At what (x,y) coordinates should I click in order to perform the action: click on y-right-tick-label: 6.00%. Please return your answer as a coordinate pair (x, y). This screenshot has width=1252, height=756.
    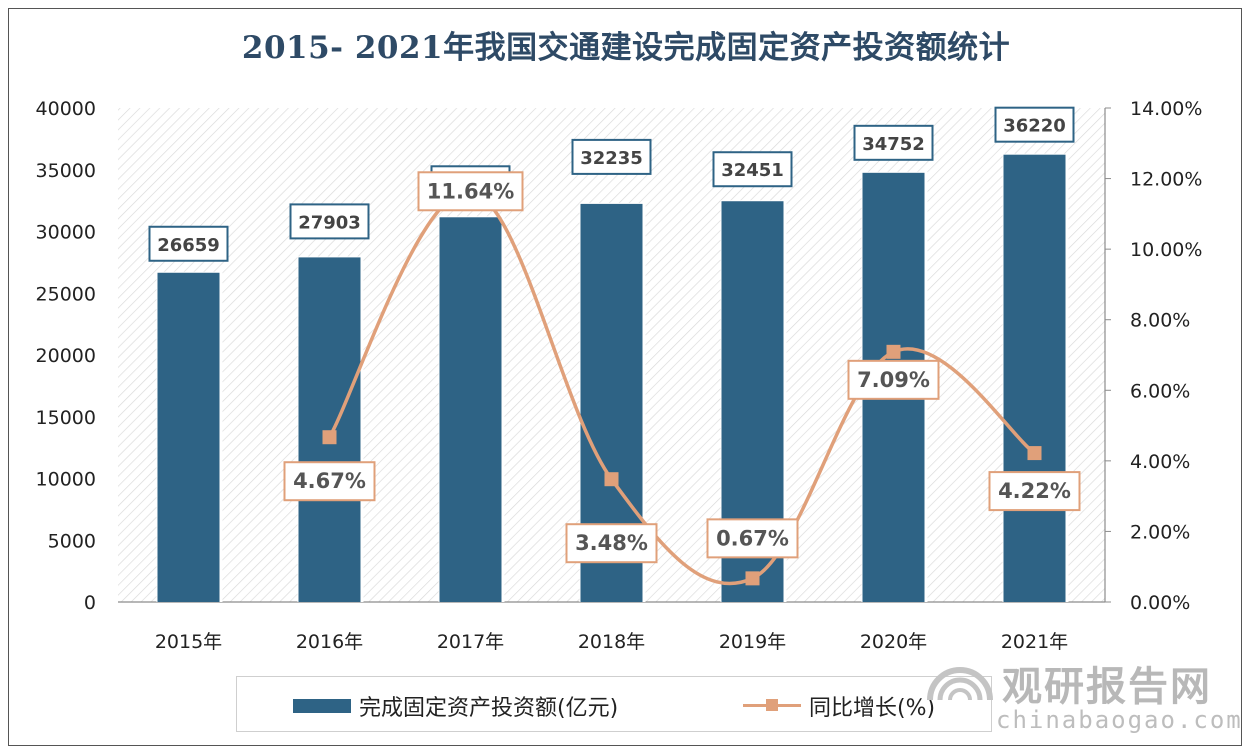
    Looking at the image, I should click on (1160, 391).